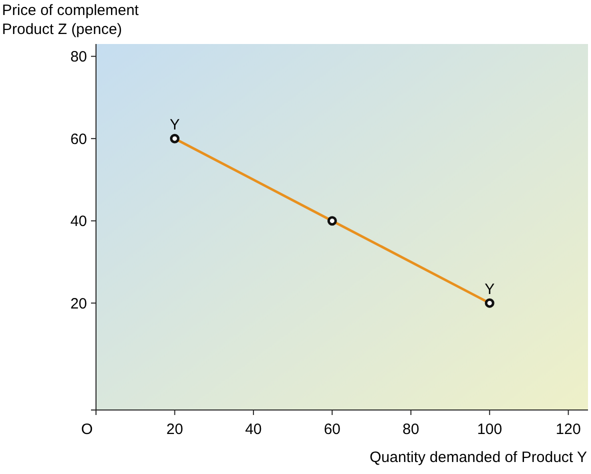 The height and width of the screenshot is (474, 591). What do you see at coordinates (478, 457) in the screenshot?
I see `x-axis-title: Quantity demanded of Product Y` at bounding box center [478, 457].